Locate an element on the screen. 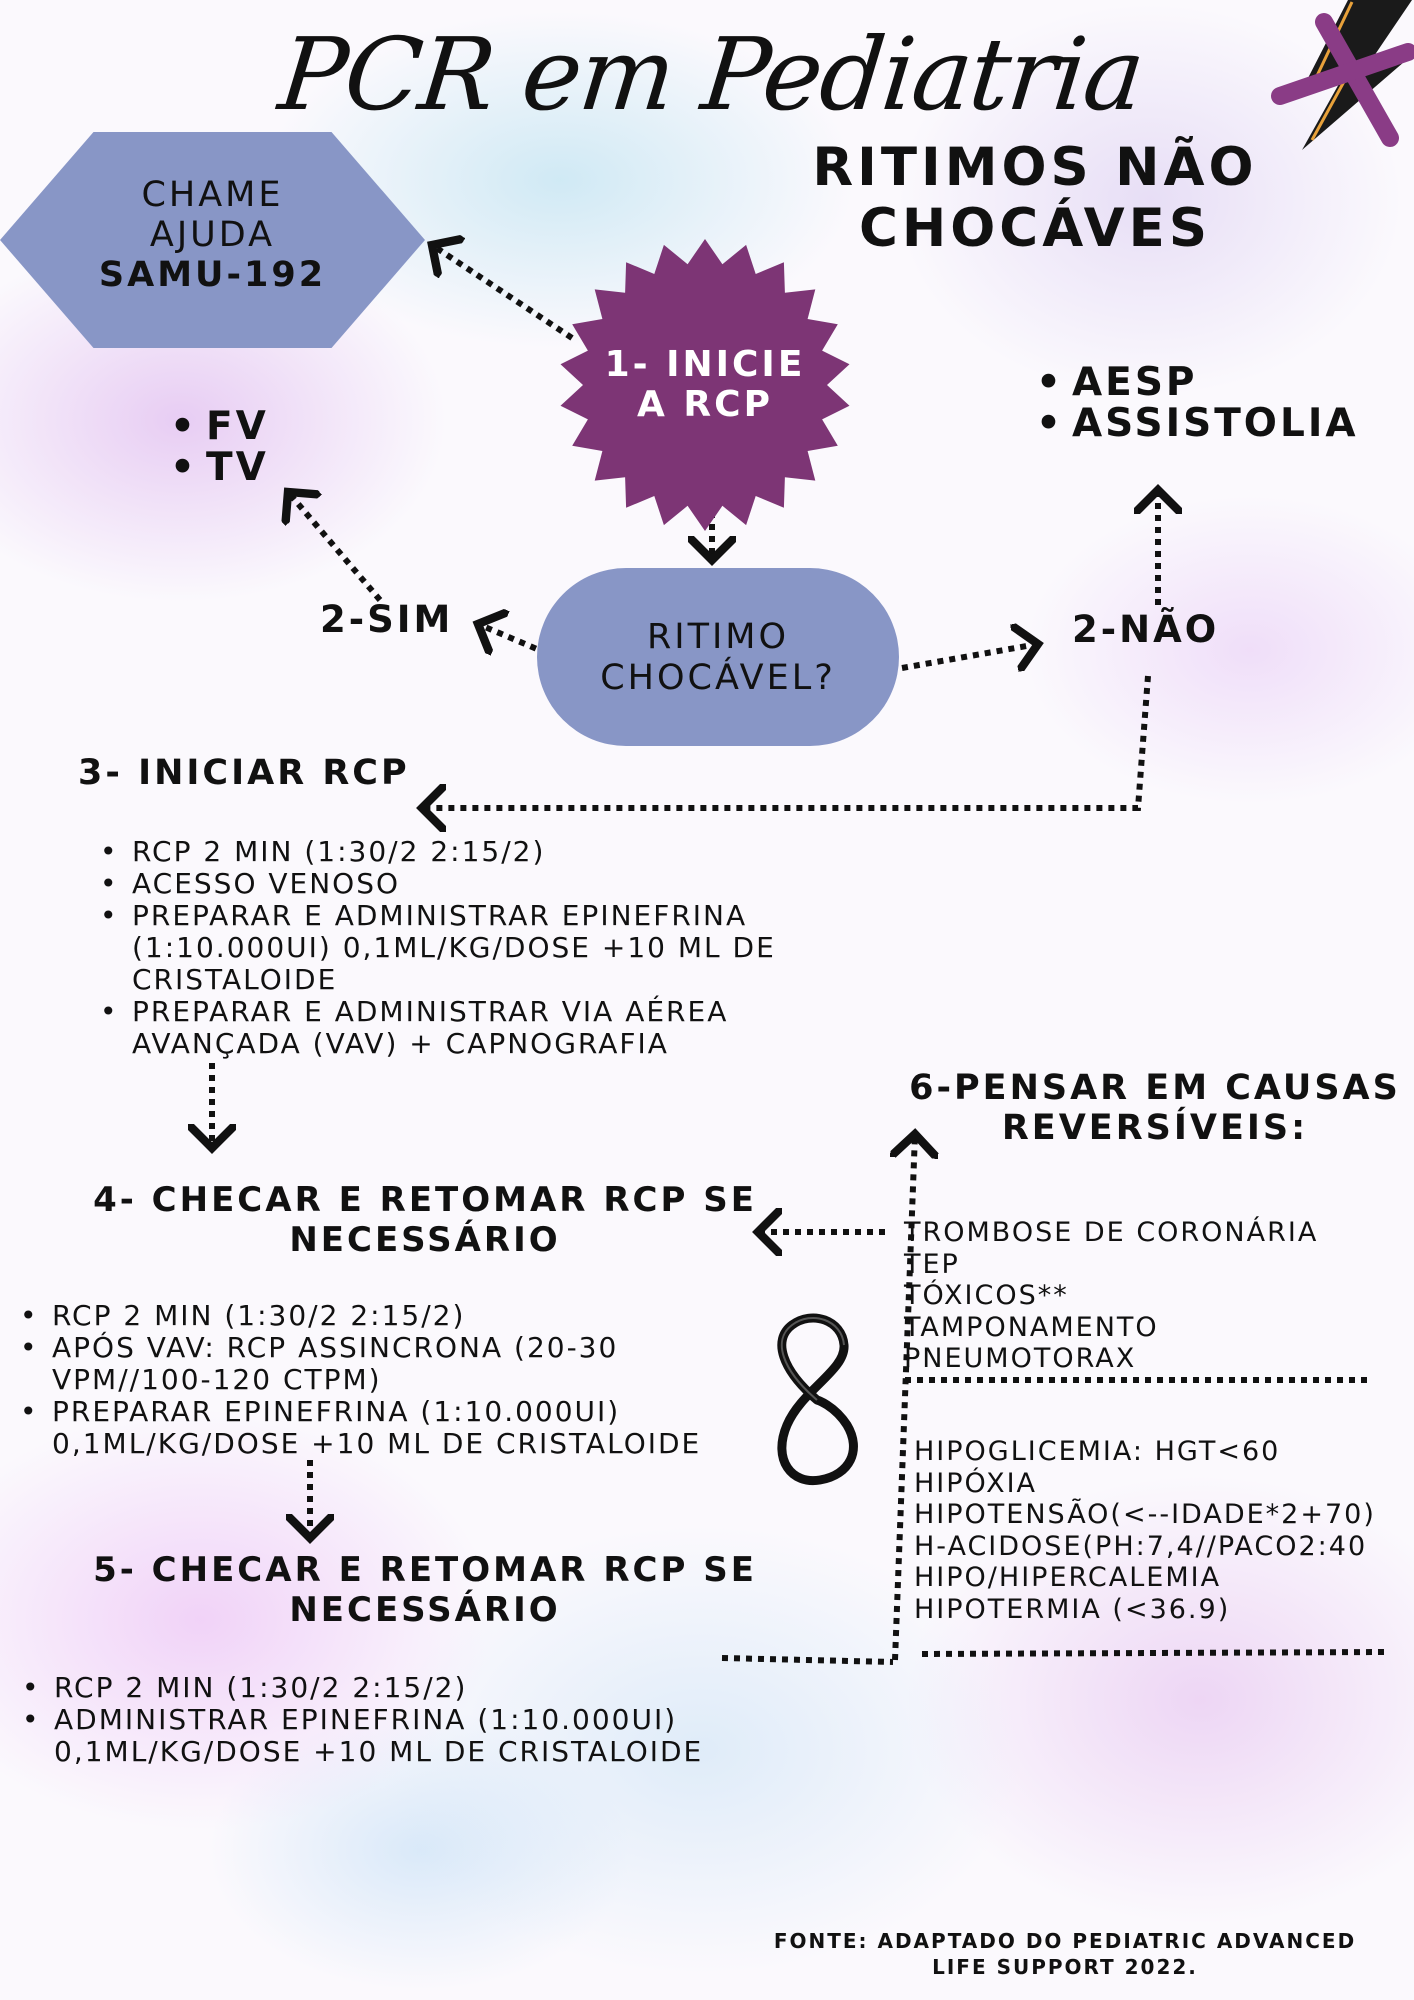 The width and height of the screenshot is (1414, 2000). call-help-line2: AJUDA is located at coordinates (212, 235).